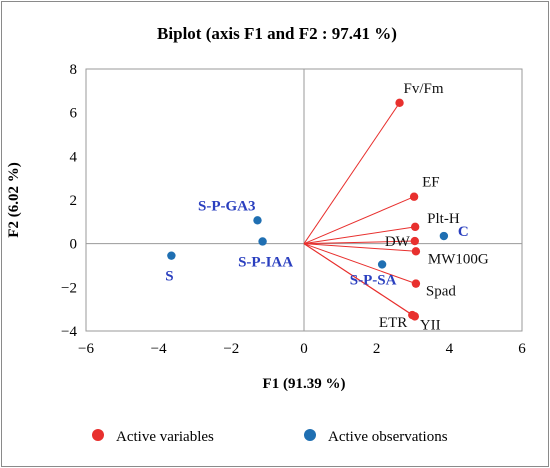 The height and width of the screenshot is (468, 550). What do you see at coordinates (171, 255) in the screenshot?
I see `point-s` at bounding box center [171, 255].